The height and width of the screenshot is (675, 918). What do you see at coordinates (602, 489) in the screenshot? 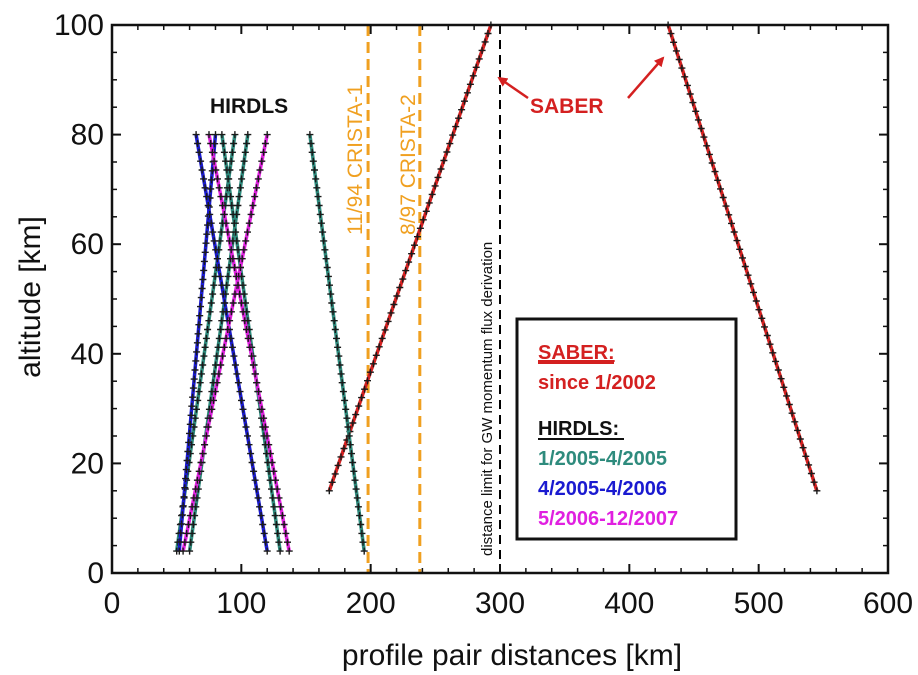
I see `legend-entry-2: 4/2005-4/2006` at bounding box center [602, 489].